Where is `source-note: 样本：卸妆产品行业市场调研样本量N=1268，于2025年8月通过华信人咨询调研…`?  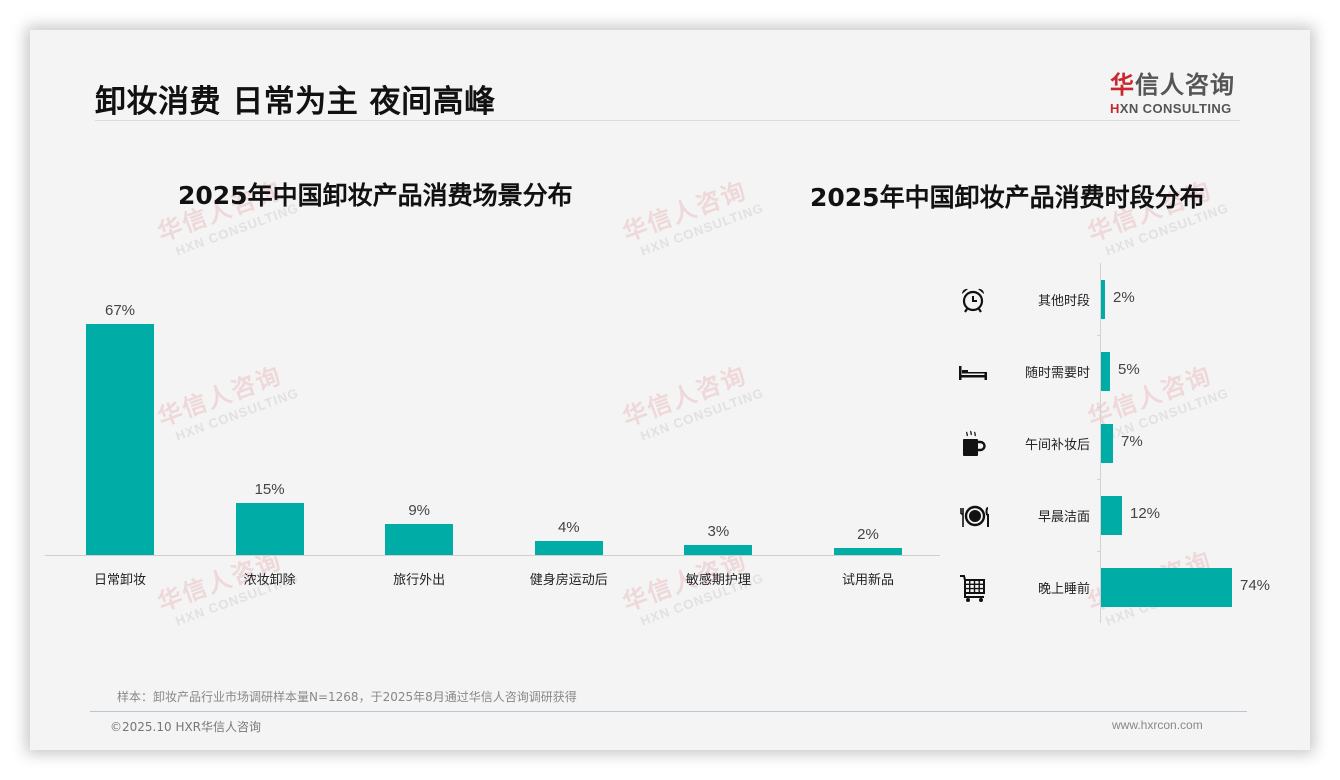
source-note: 样本：卸妆产品行业市场调研样本量N=1268，于2025年8月通过华信人咨询调研… is located at coordinates (347, 697).